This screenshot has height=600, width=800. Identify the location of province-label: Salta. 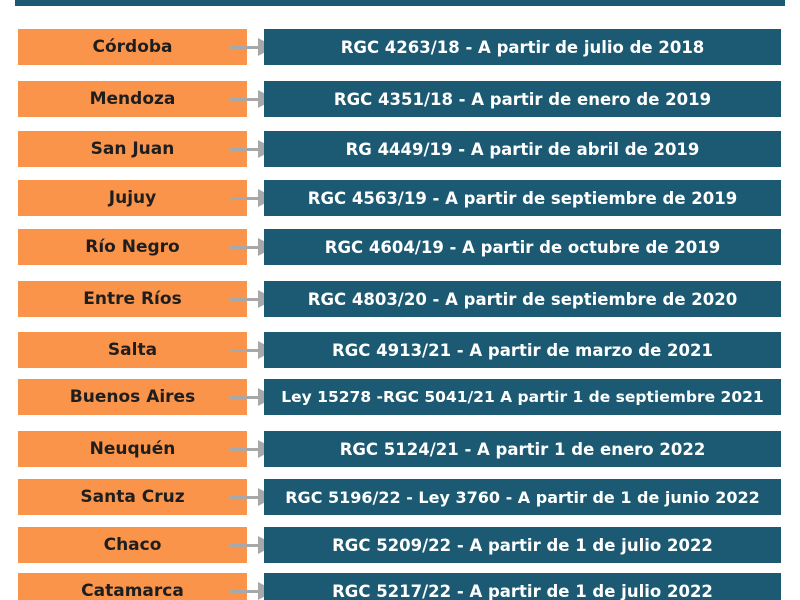
(132, 350).